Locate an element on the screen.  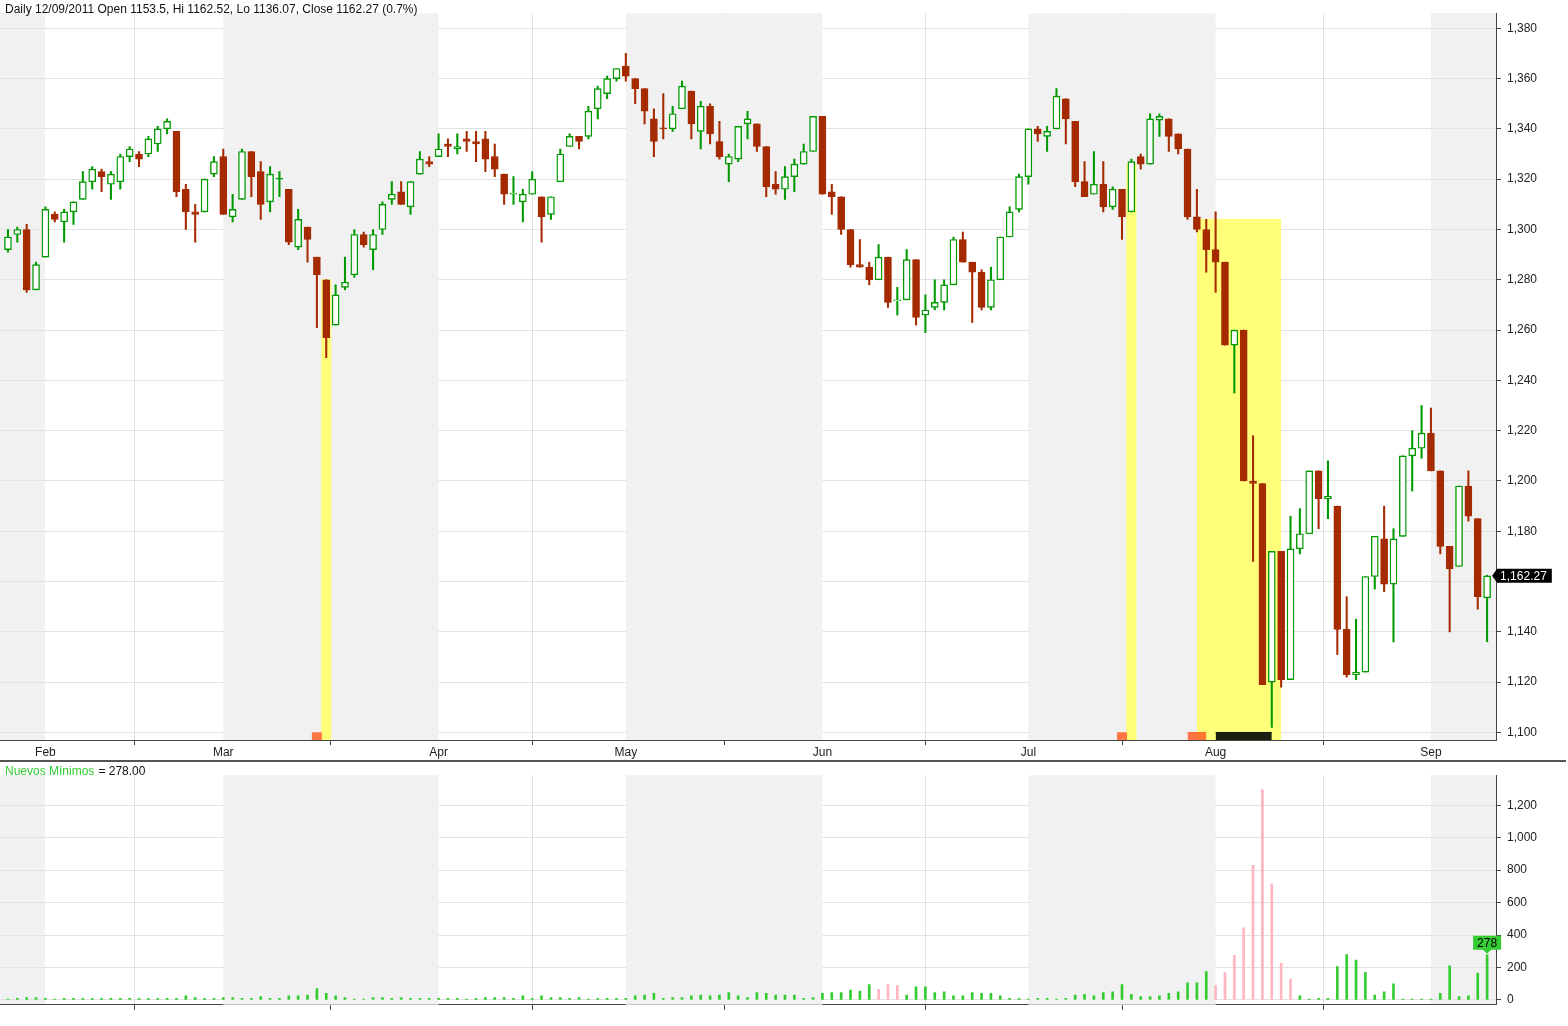
annotation: = 278.00 is located at coordinates (122, 771).